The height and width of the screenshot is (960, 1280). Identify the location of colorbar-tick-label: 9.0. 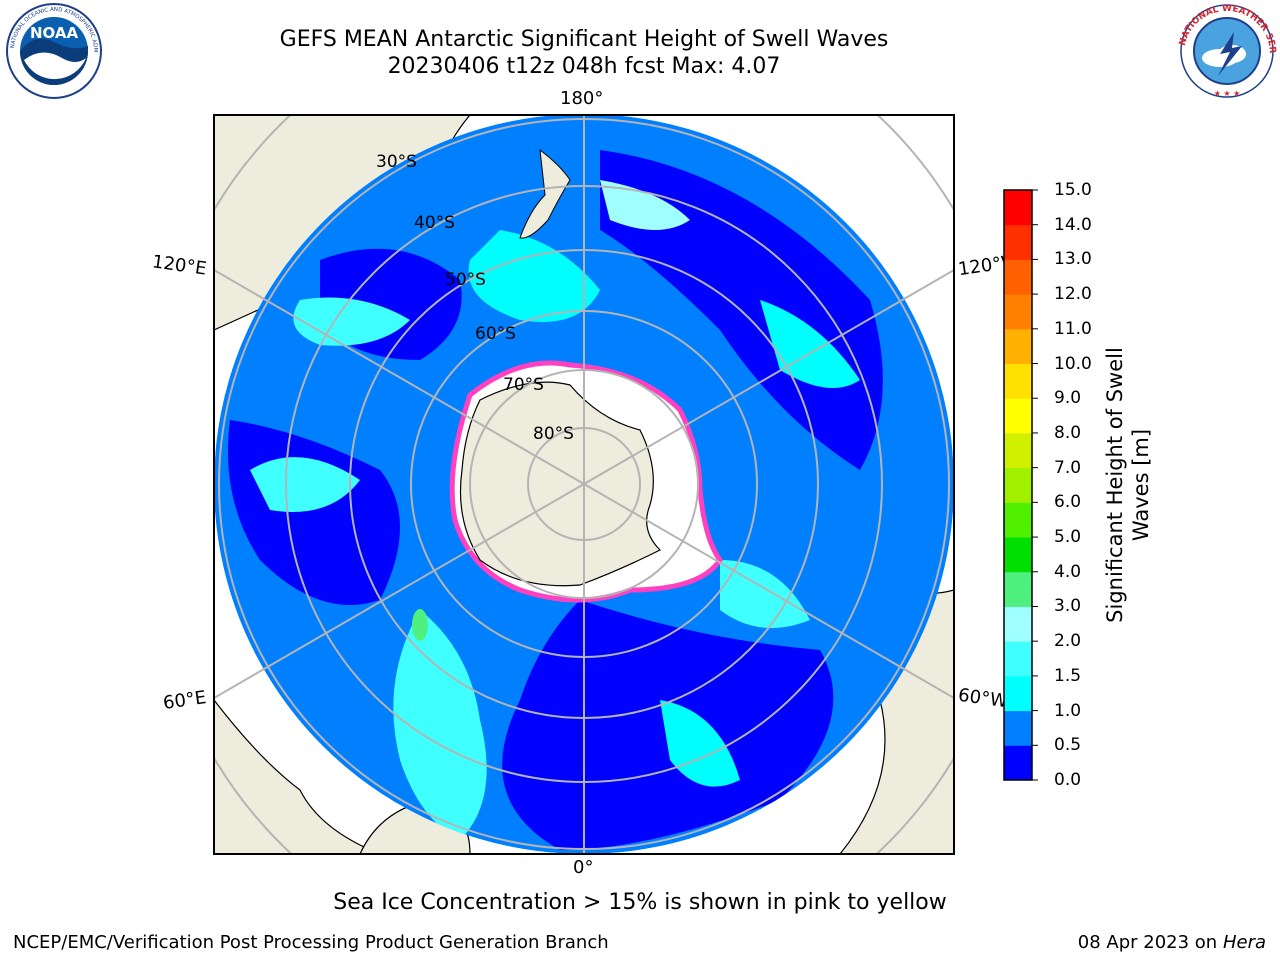
(1068, 398).